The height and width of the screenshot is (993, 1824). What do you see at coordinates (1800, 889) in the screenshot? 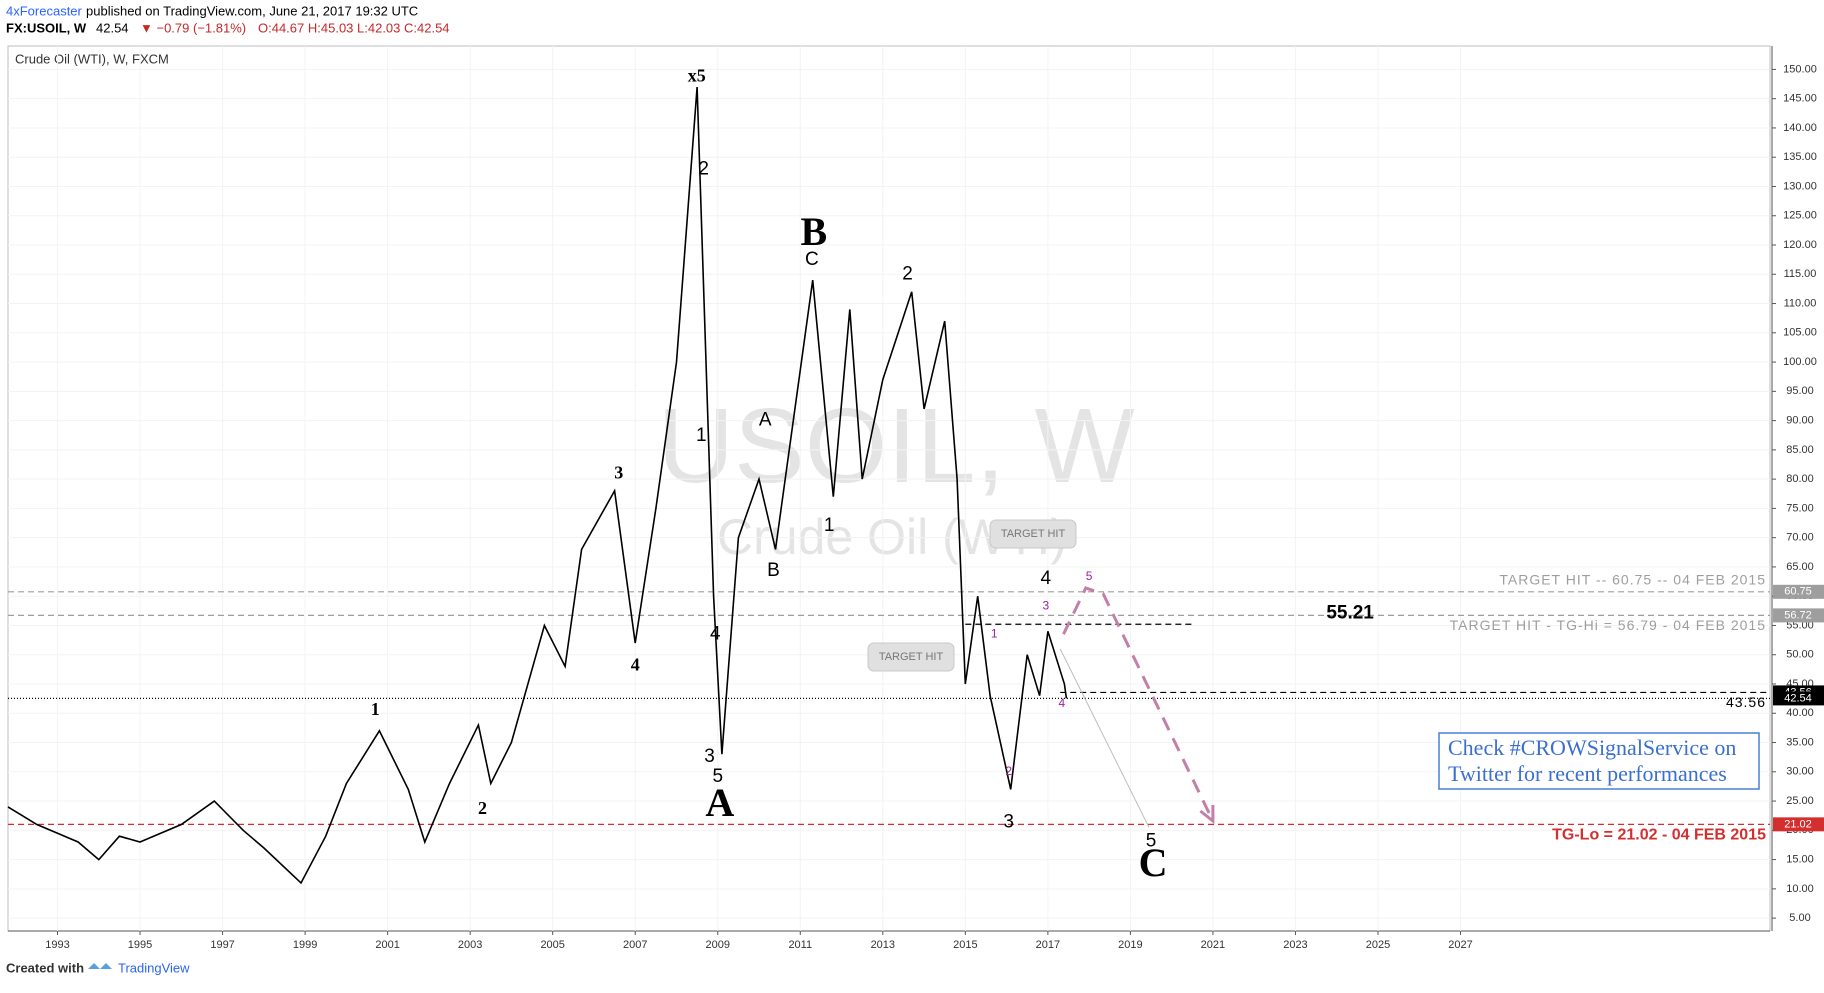
I see `y-tick-label: 10.00` at bounding box center [1800, 889].